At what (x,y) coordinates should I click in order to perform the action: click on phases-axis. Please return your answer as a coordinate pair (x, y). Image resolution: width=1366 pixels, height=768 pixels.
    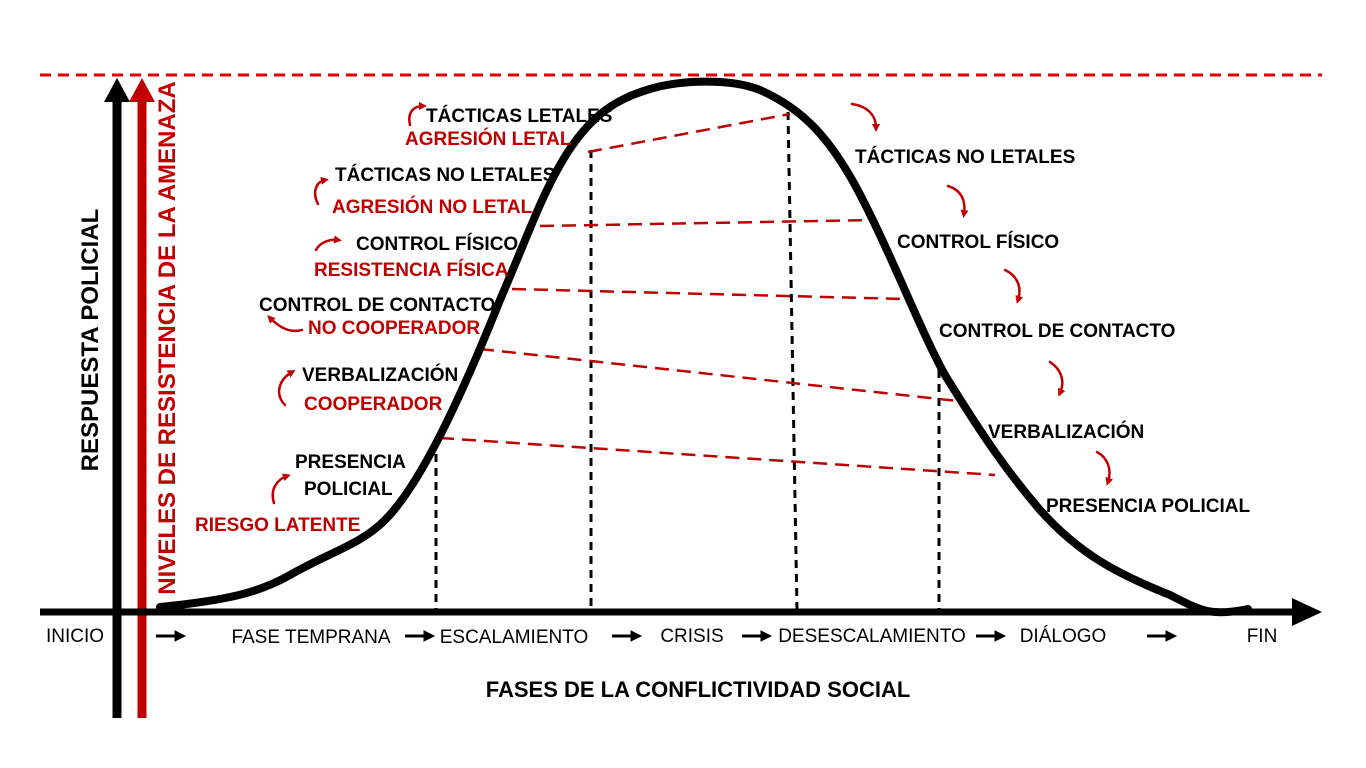
    Looking at the image, I should click on (681, 612).